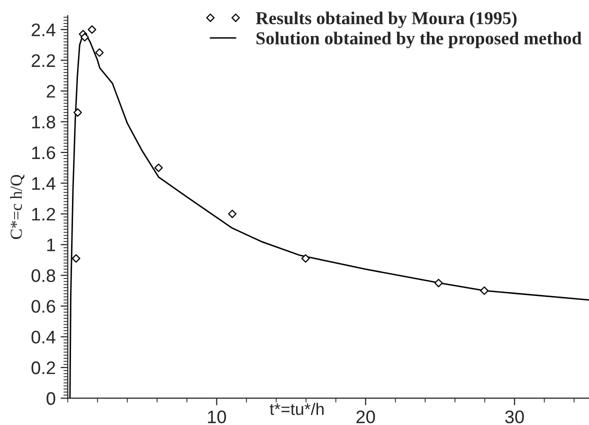  I want to click on y-tick-label: 0.8, so click(44, 275).